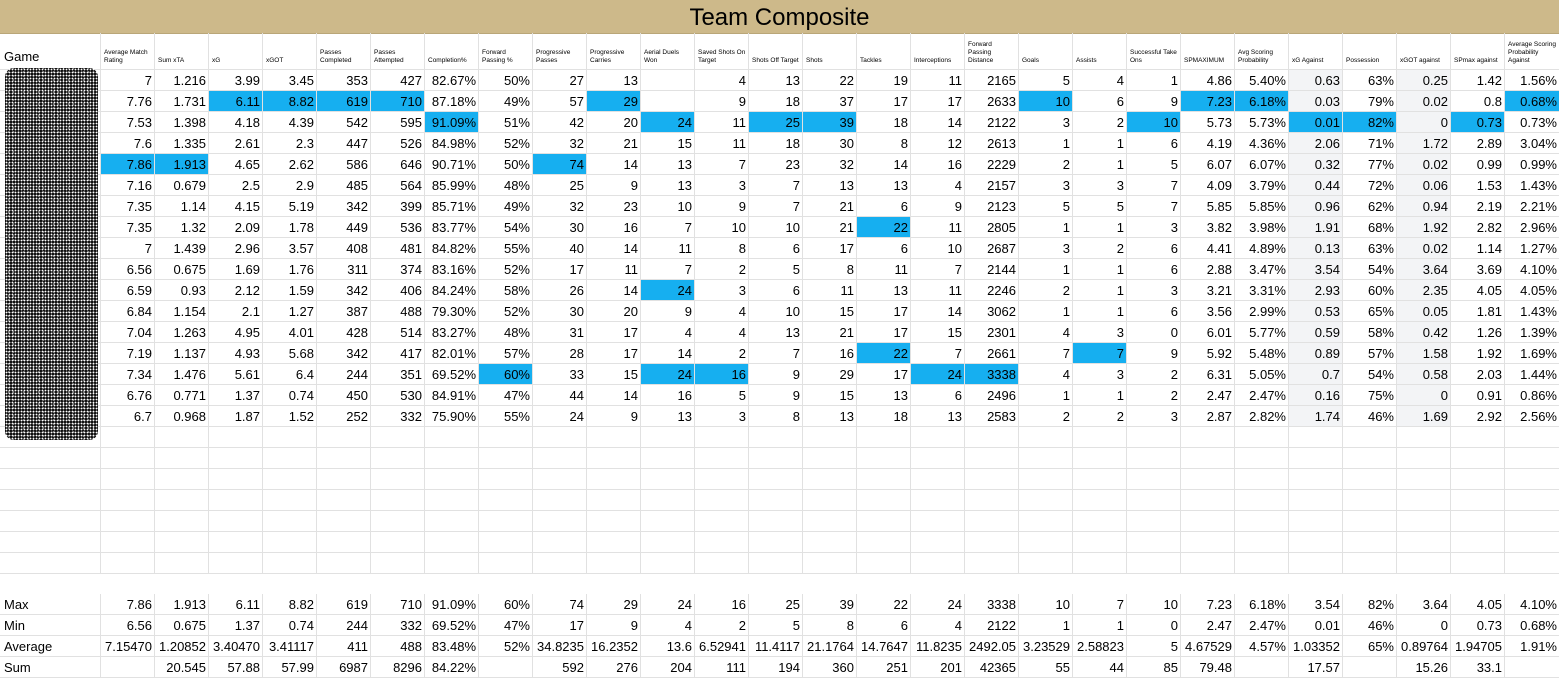 This screenshot has width=1559, height=678. What do you see at coordinates (1262, 416) in the screenshot?
I see `data-cell: 2.82%` at bounding box center [1262, 416].